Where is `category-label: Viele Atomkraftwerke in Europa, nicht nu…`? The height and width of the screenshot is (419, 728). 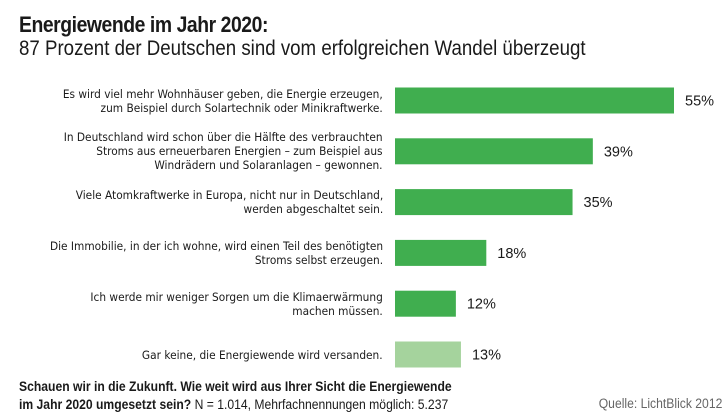
category-label: Viele Atomkraftwerke in Europa, nicht nu… is located at coordinates (229, 202).